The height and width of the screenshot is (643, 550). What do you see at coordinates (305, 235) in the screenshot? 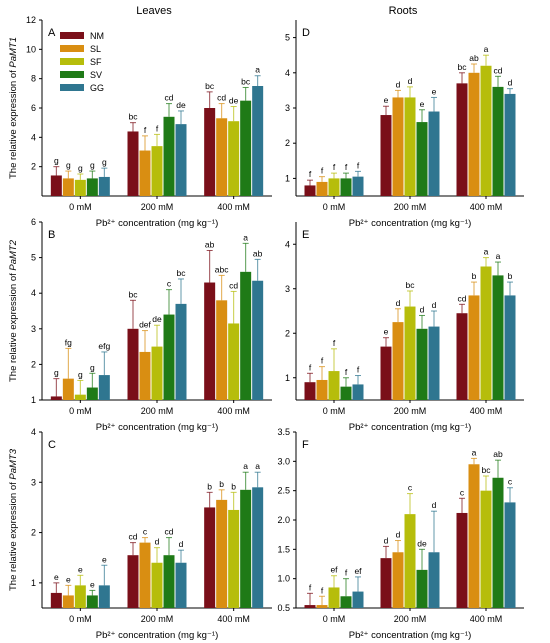
I see `panel-letter: E` at bounding box center [305, 235].